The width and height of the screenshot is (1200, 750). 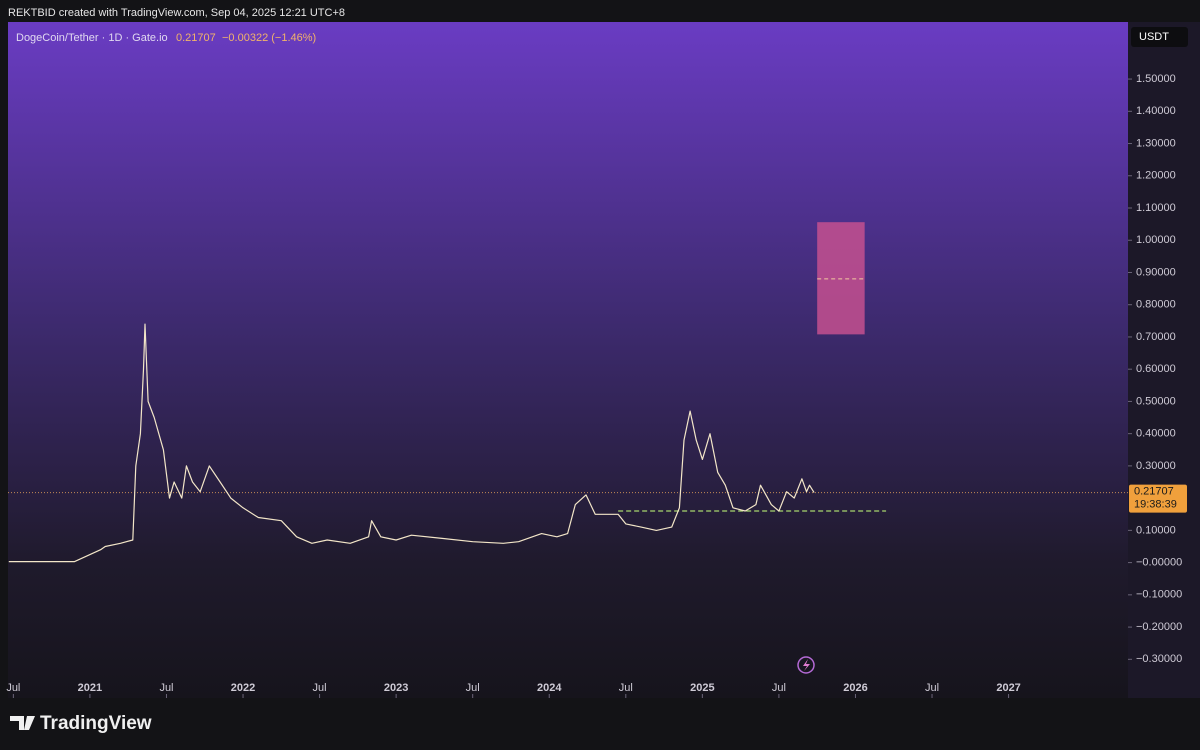 What do you see at coordinates (1156, 176) in the screenshot?
I see `y-tick-label: 1.20000` at bounding box center [1156, 176].